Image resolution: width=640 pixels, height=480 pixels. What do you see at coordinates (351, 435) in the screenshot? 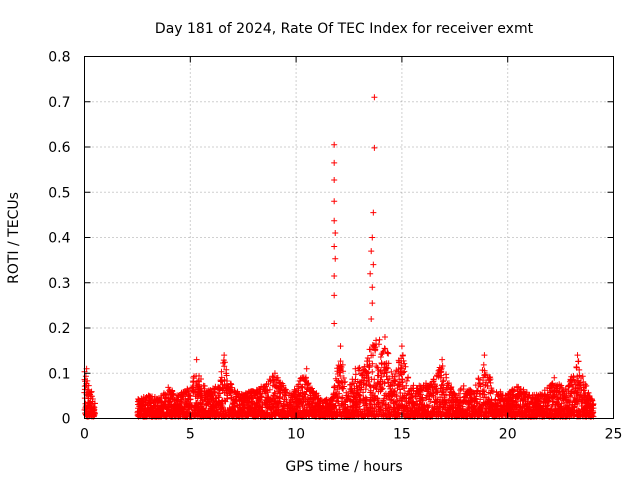
I see `x-tick-labels: 0 5 10 15 20 25` at bounding box center [351, 435].